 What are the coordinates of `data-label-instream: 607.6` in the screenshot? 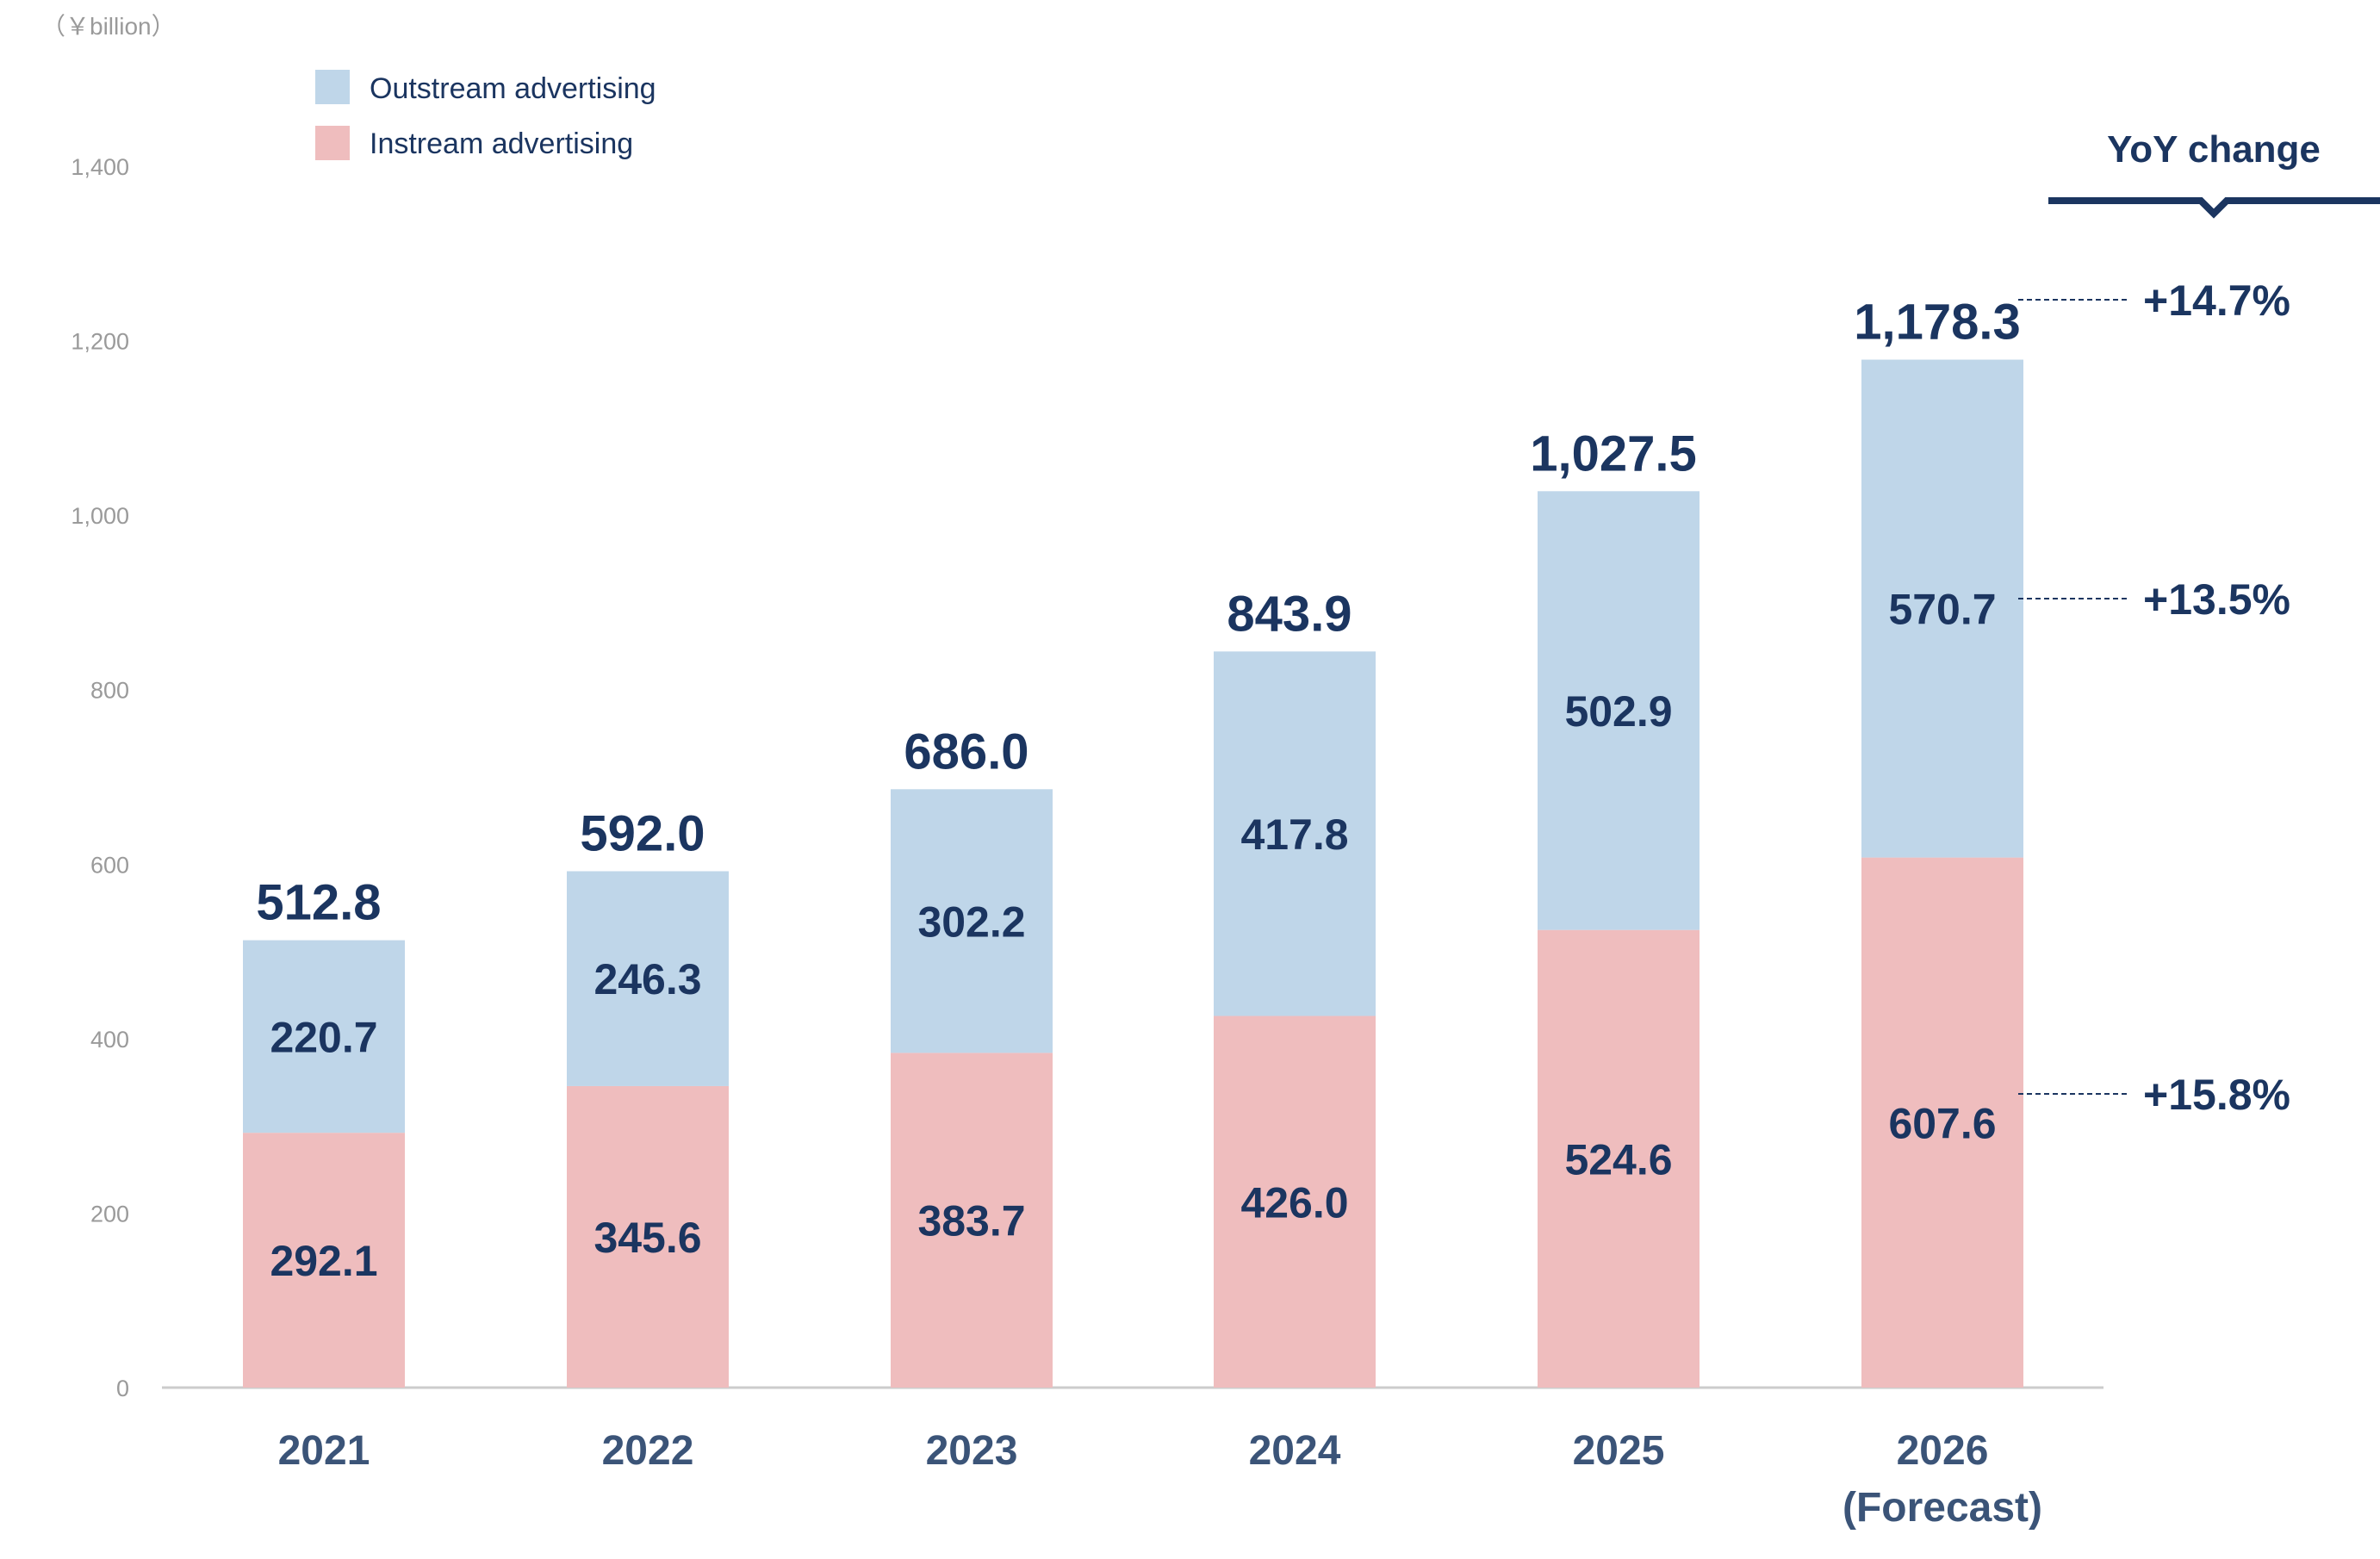 It's located at (1942, 1123).